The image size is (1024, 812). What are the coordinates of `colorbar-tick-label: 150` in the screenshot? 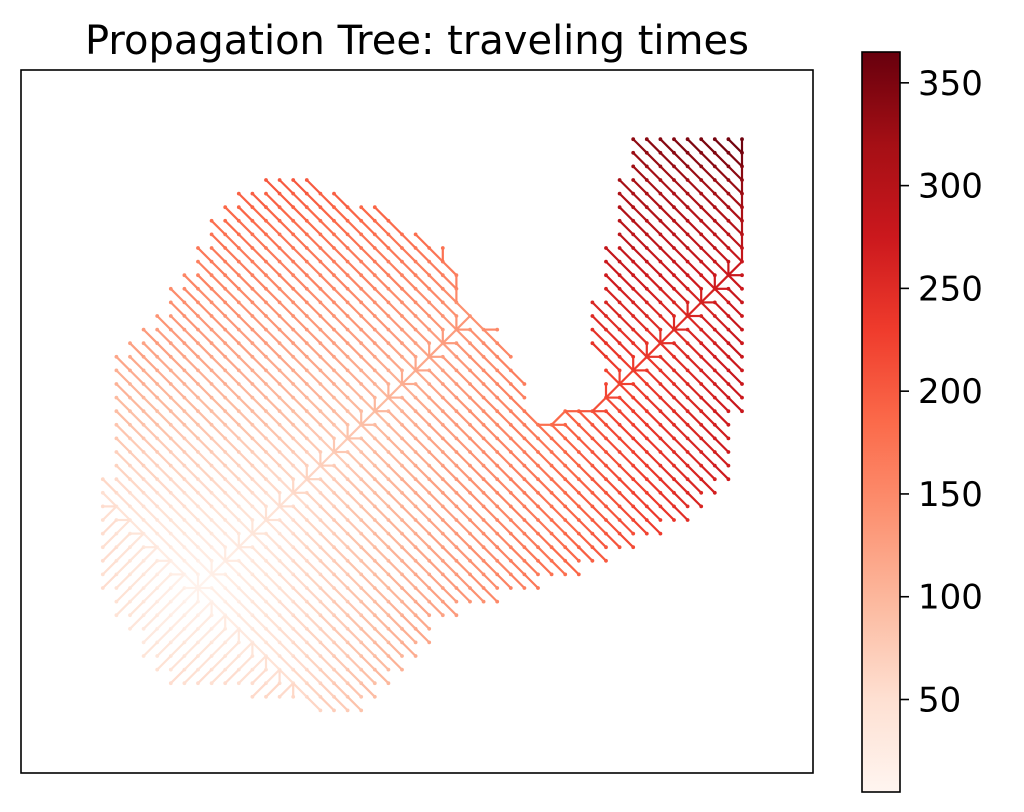 It's located at (950, 495).